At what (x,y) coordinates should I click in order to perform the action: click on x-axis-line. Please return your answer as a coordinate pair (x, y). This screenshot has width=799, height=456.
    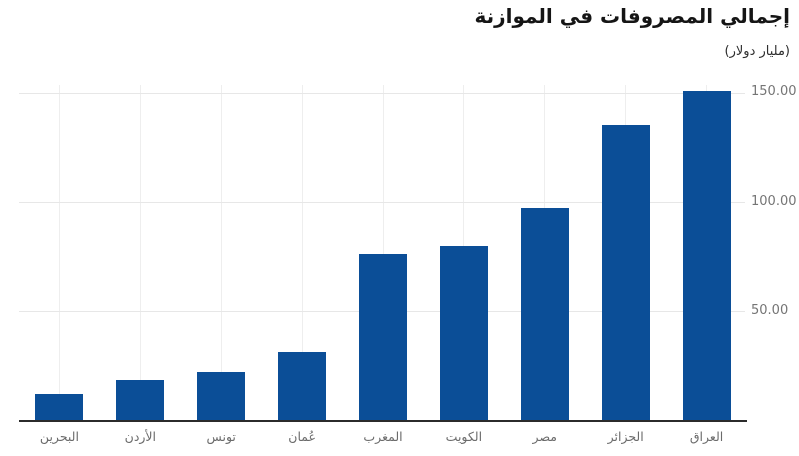
    Looking at the image, I should click on (383, 421).